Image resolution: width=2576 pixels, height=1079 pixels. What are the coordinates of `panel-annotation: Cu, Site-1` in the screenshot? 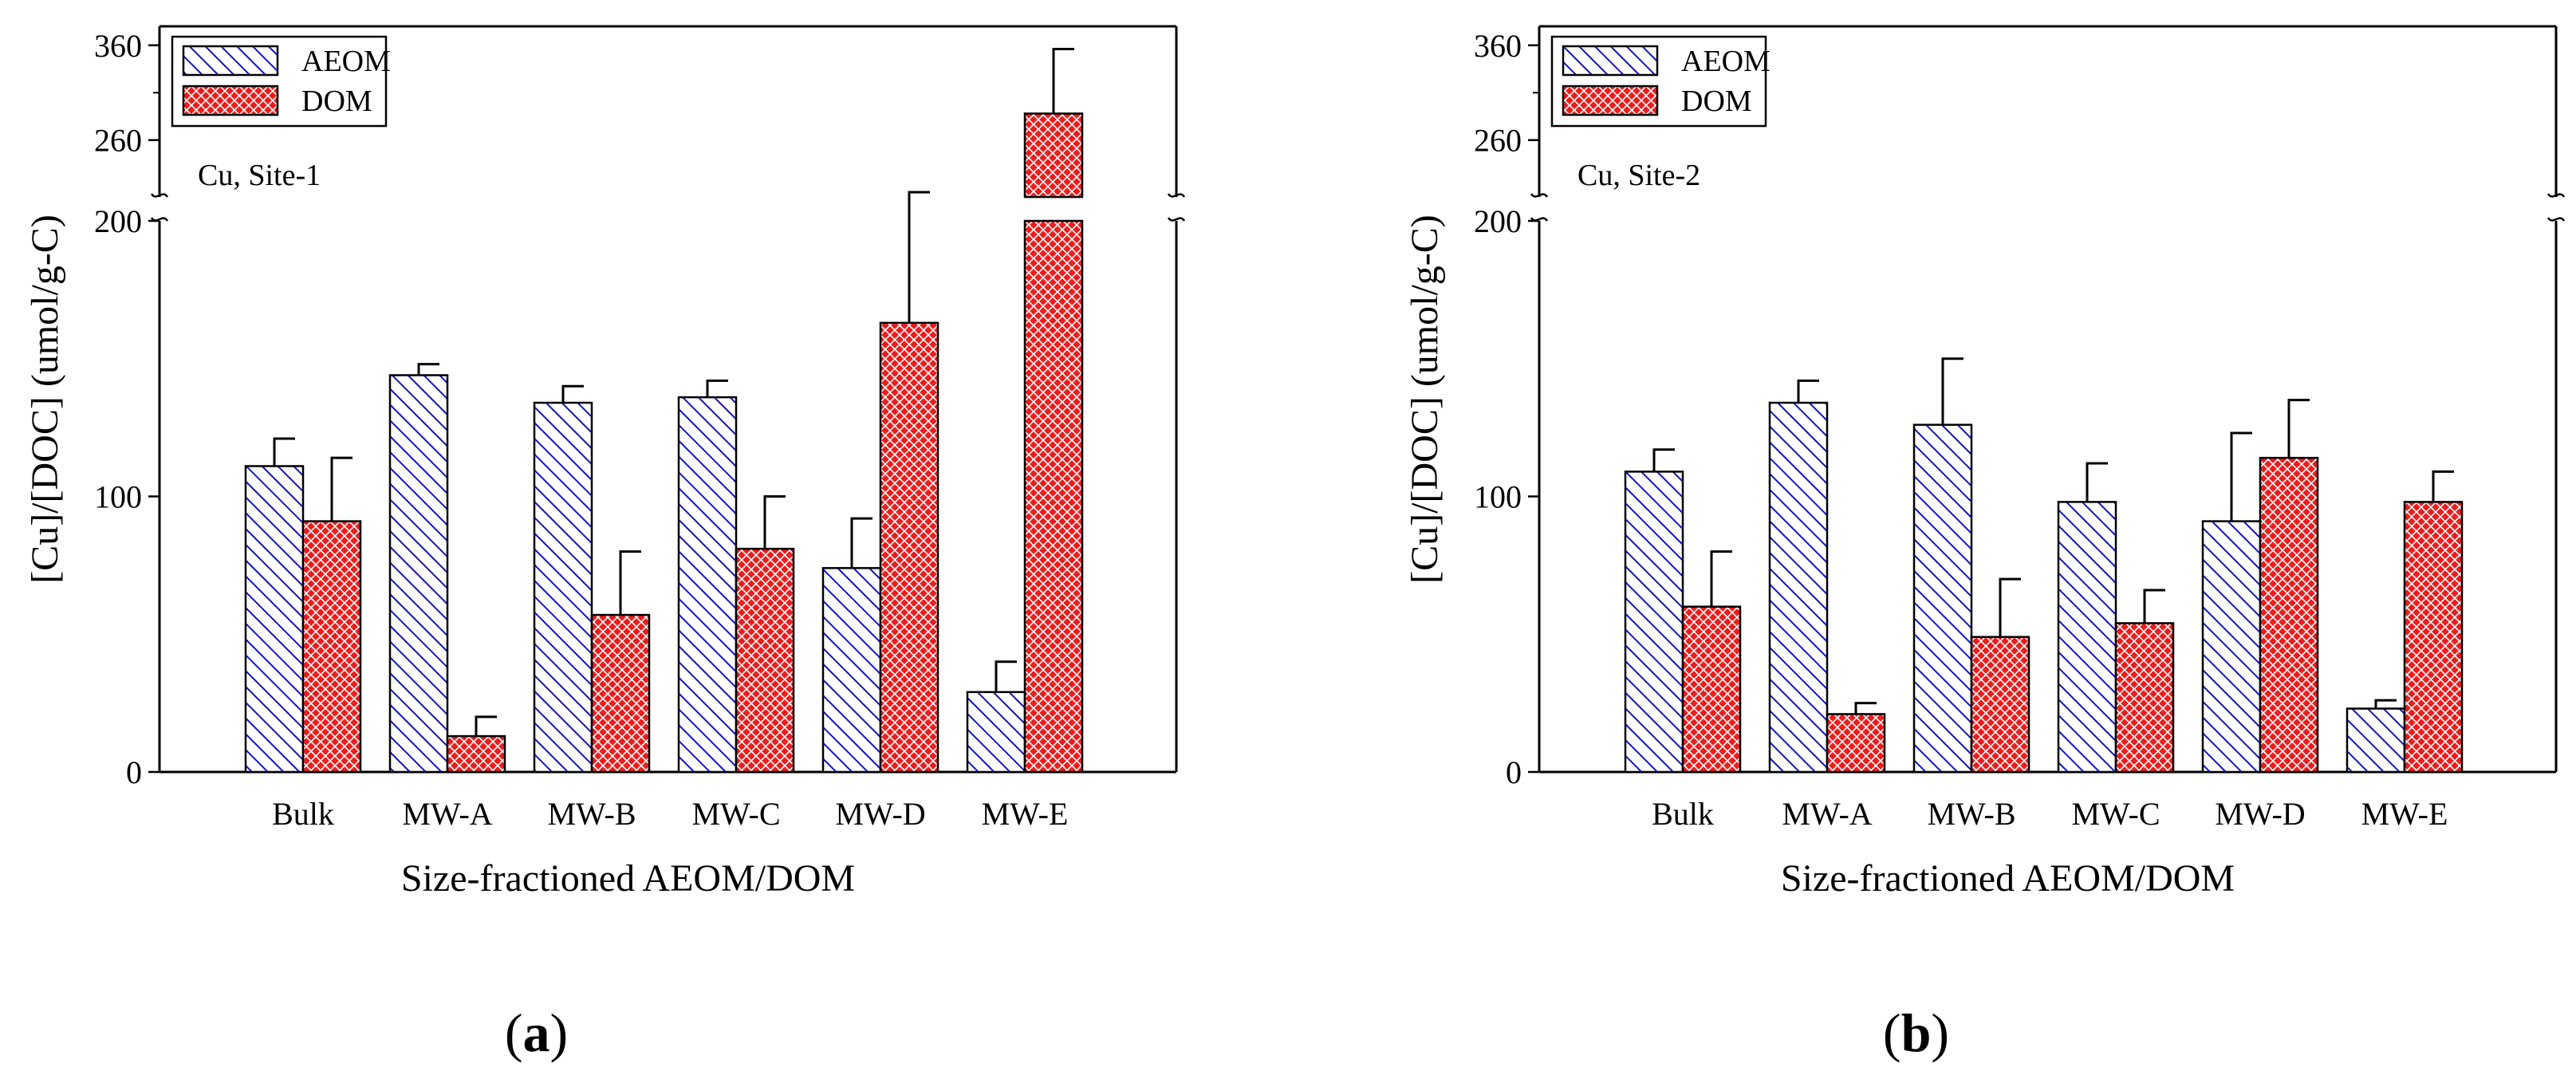 It's located at (259, 175).